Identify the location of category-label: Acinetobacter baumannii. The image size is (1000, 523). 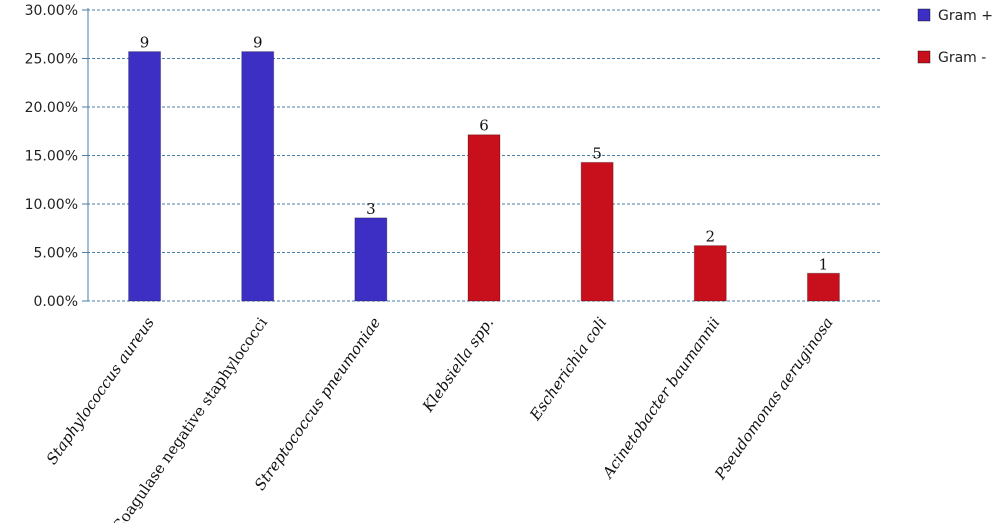
(661, 398).